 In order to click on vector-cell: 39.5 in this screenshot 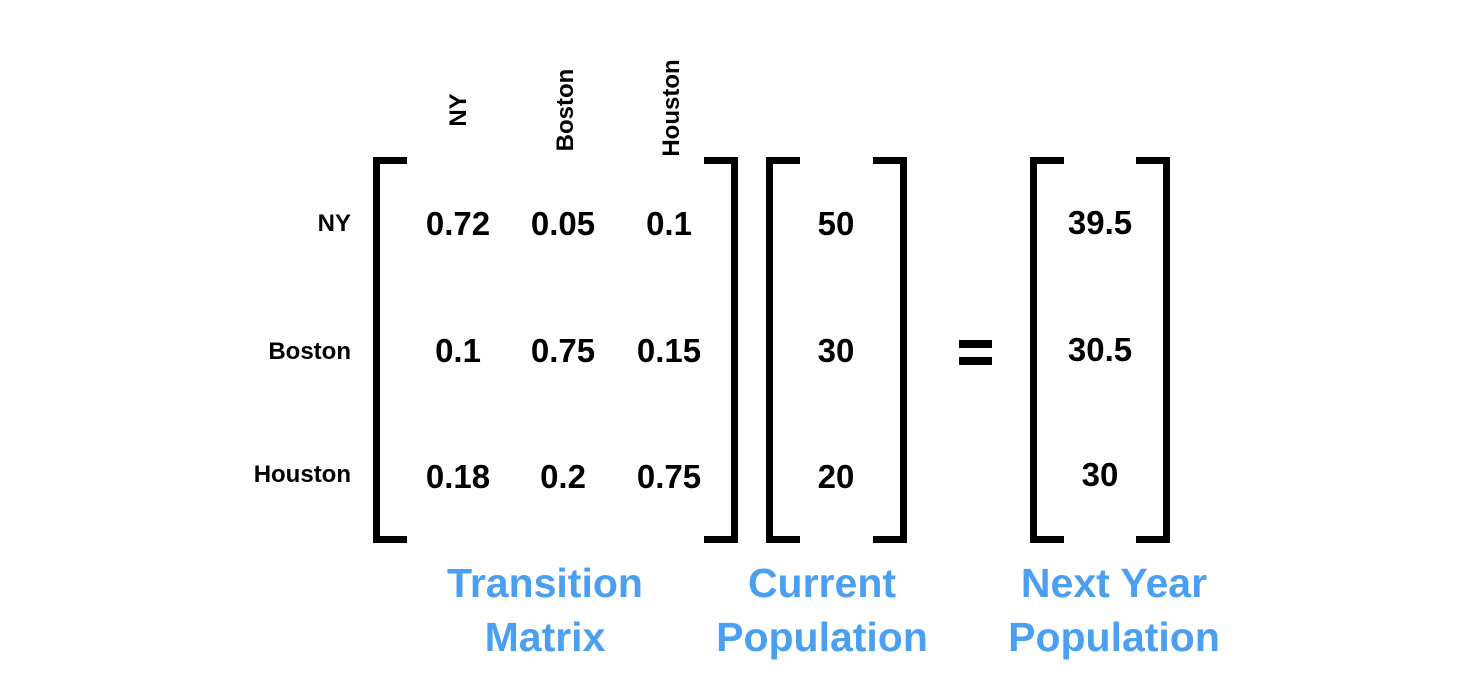, I will do `click(1100, 222)`.